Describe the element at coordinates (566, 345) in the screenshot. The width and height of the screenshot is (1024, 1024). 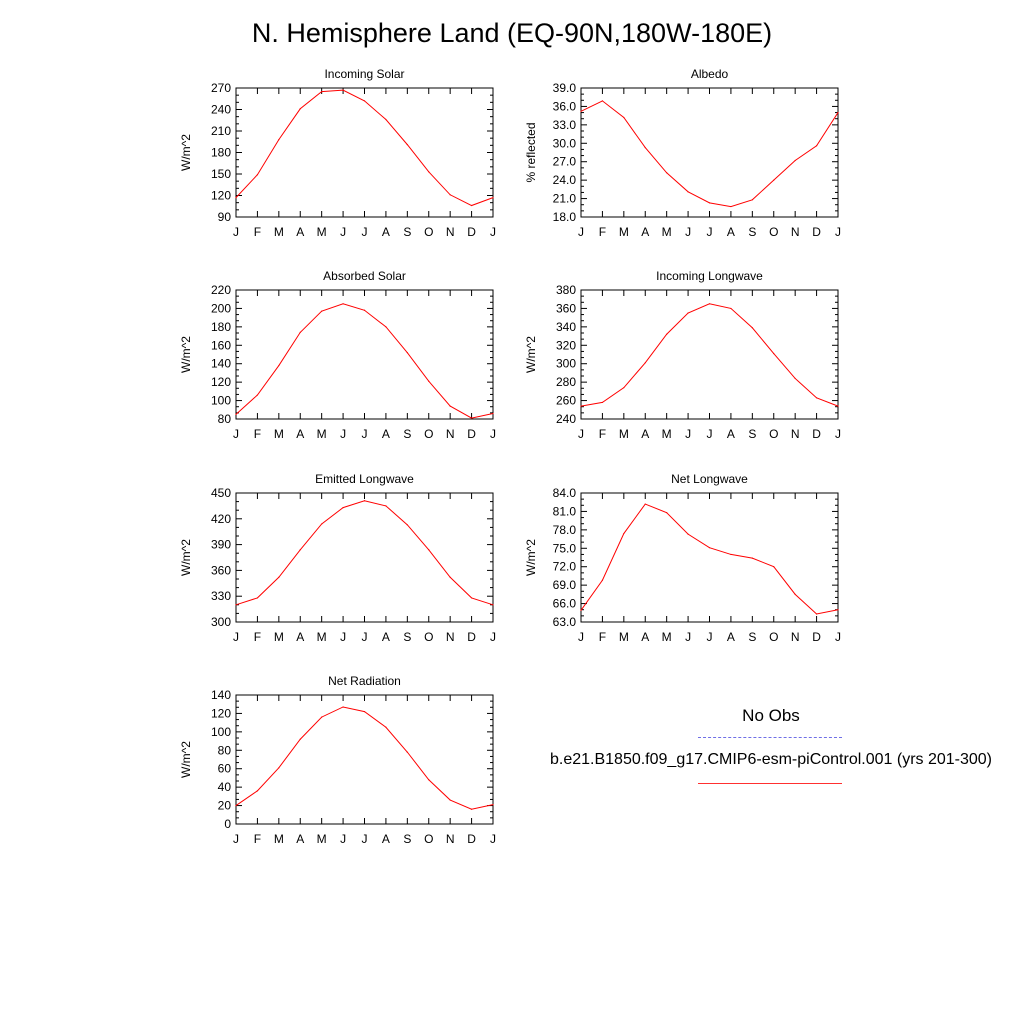
I see `y-tick-label: 320` at that location.